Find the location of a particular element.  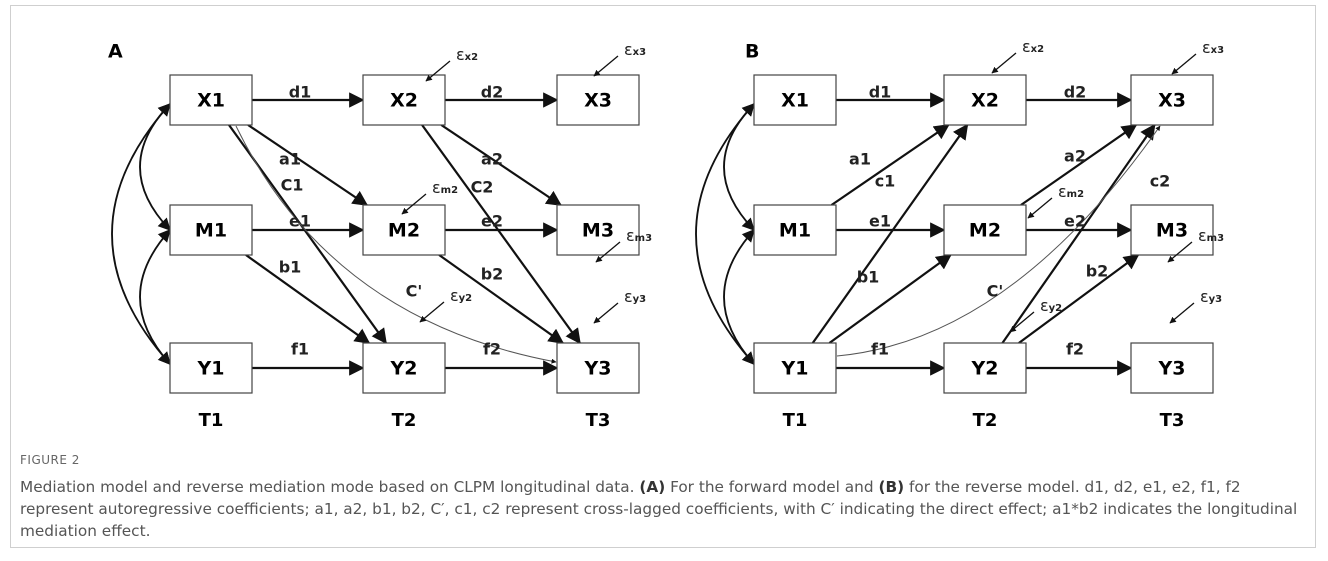

variable-label: X1 is located at coordinates (211, 101).